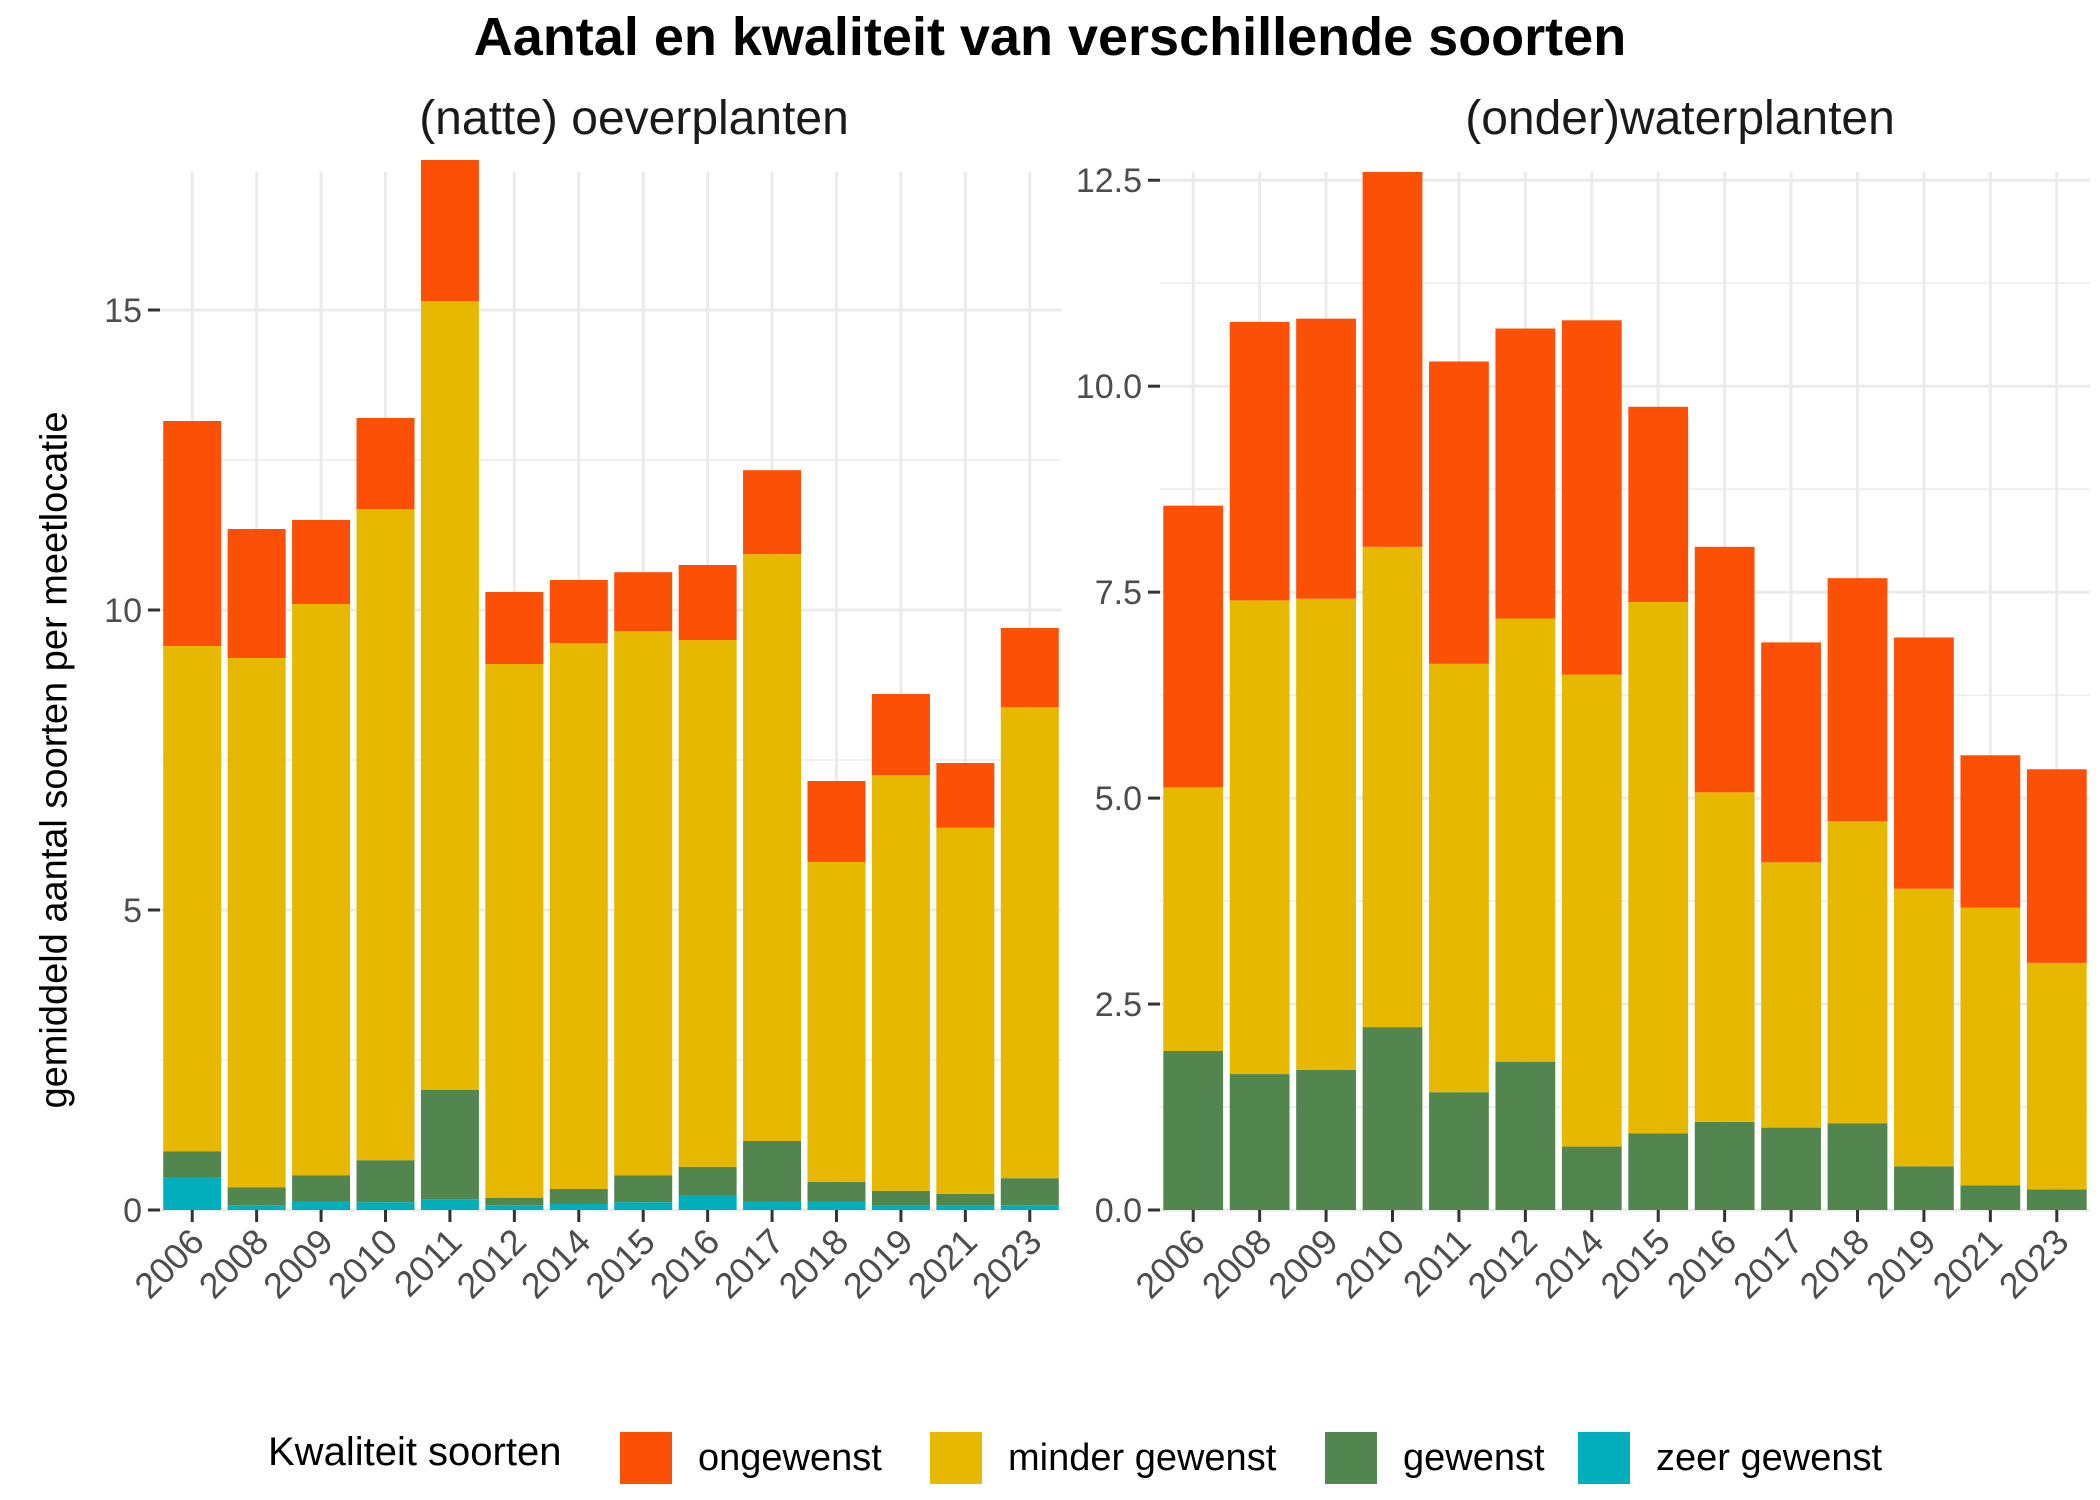 The height and width of the screenshot is (1500, 2100). Describe the element at coordinates (646, 1458) in the screenshot. I see `legend-key-ongewenst` at that location.